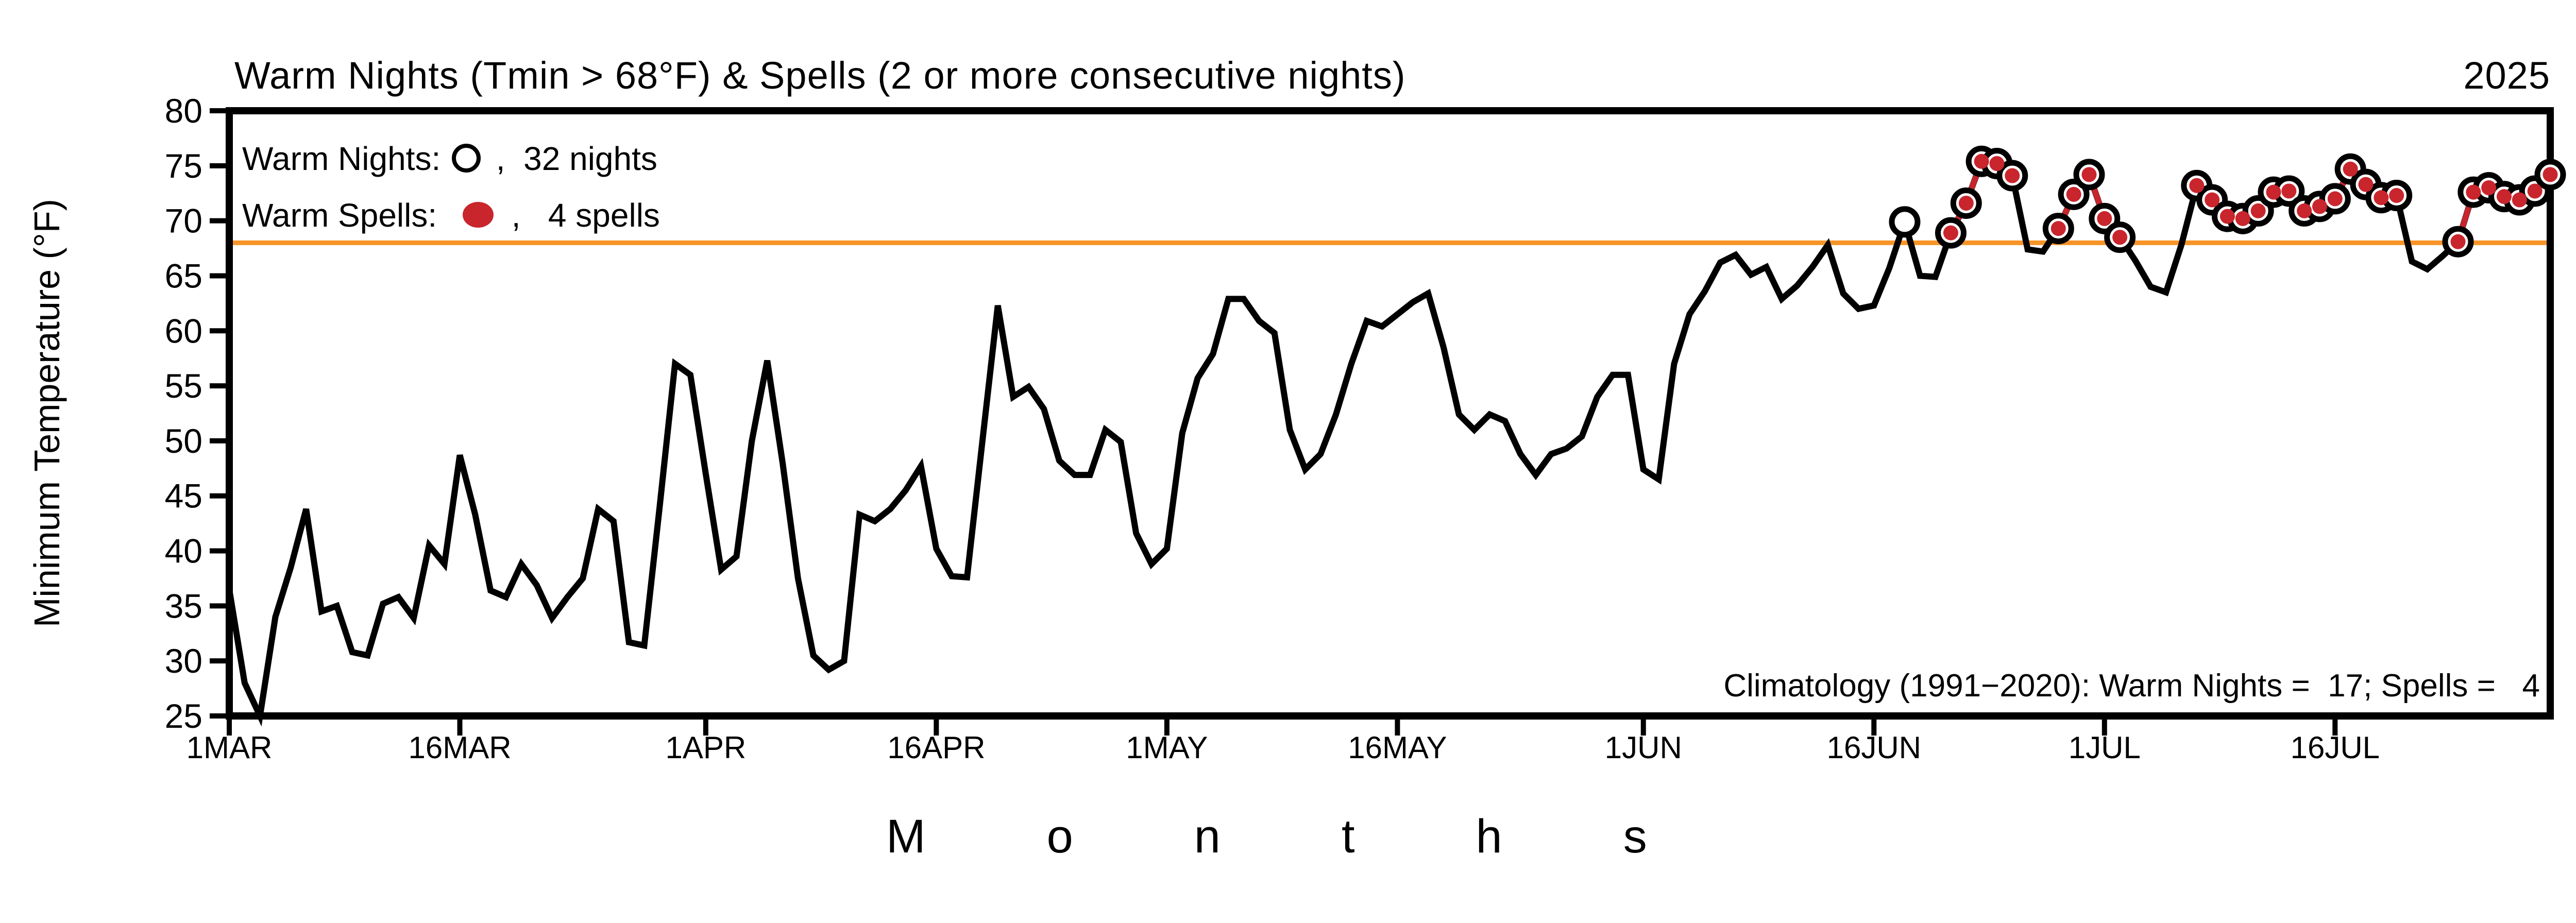  Describe the element at coordinates (1327, 836) in the screenshot. I see `x-axis-title: Months` at that location.